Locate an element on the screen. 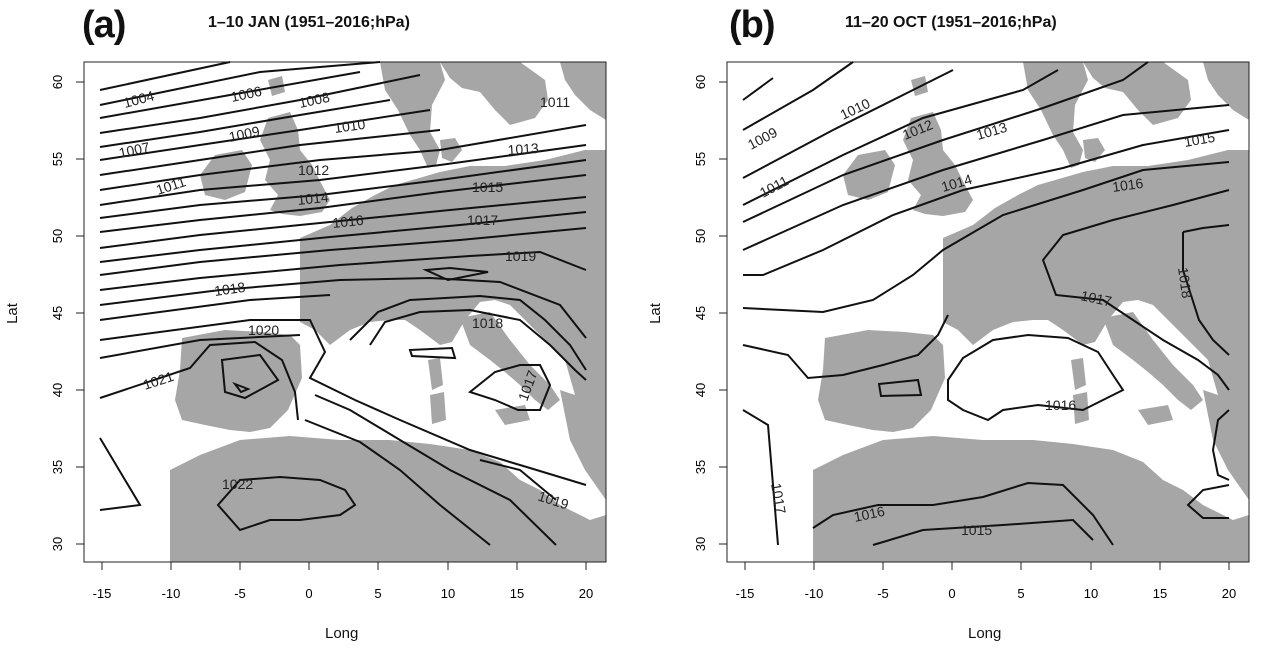  contour-label: 1010 is located at coordinates (349, 126).